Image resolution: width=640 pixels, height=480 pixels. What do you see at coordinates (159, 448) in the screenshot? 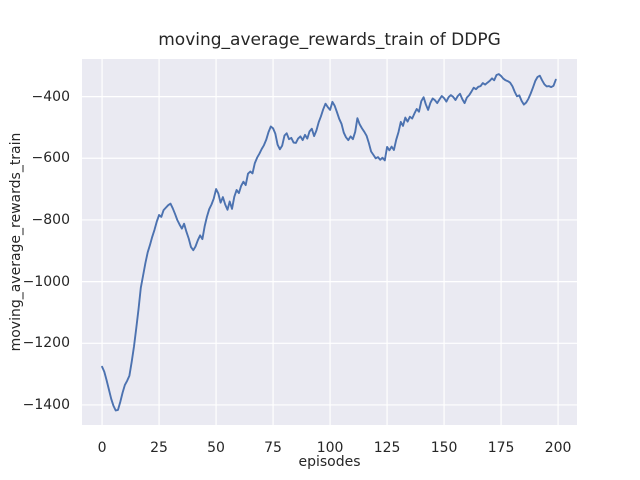
I see `x-tick-label: 25` at bounding box center [159, 448].